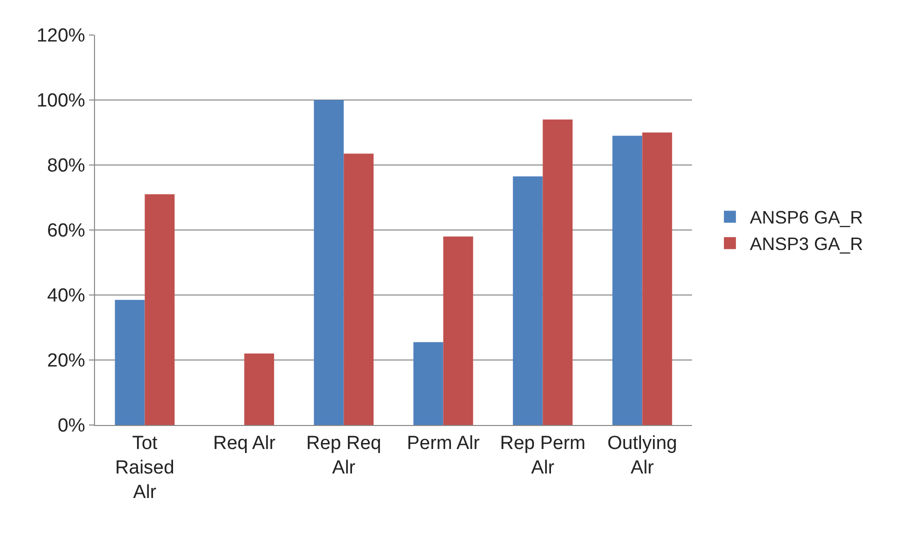  What do you see at coordinates (61, 101) in the screenshot?
I see `y-tick-label: 100%` at bounding box center [61, 101].